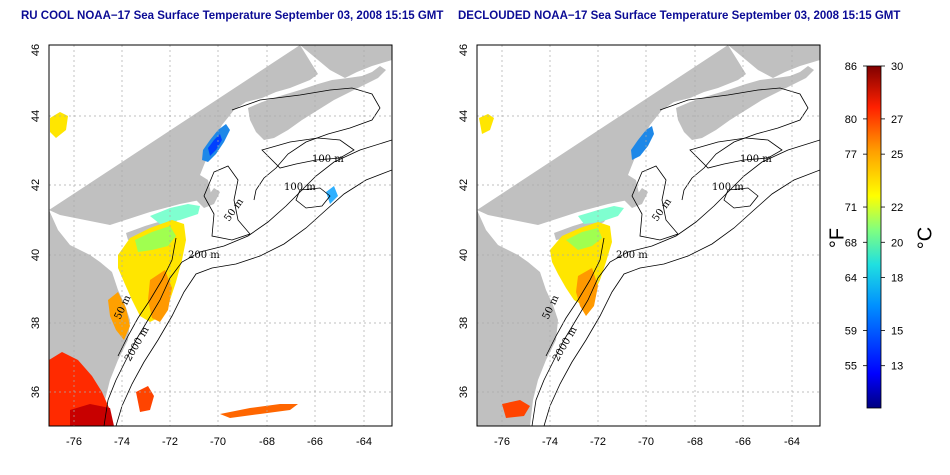 This screenshot has height=475, width=950. Describe the element at coordinates (897, 155) in the screenshot. I see `celsius-tick-label: 25` at that location.